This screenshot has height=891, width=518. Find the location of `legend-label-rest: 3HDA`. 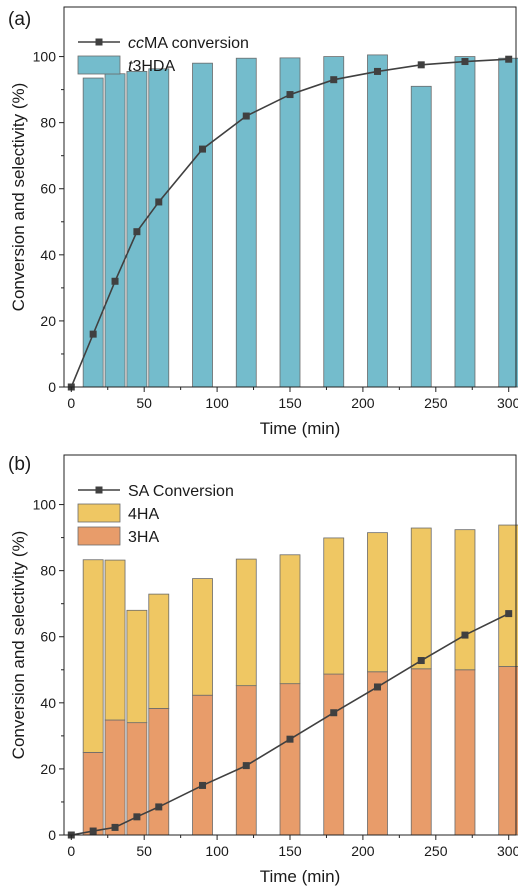

legend-label-rest: 3HDA is located at coordinates (153, 66).